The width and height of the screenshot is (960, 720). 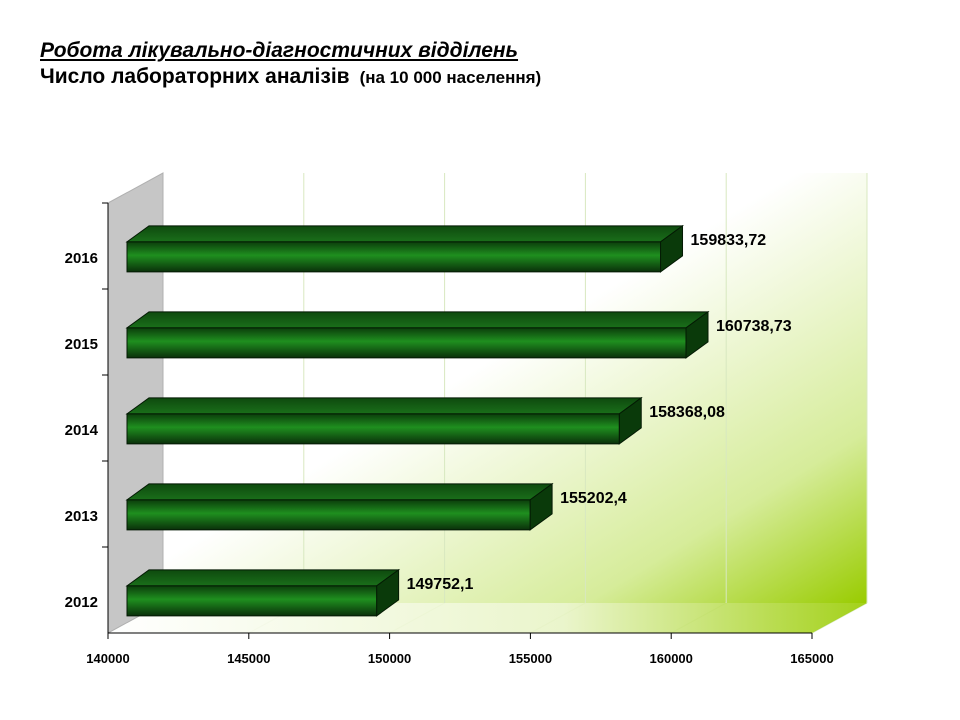 What do you see at coordinates (248, 658) in the screenshot?
I see `x-tick-label: 145000` at bounding box center [248, 658].